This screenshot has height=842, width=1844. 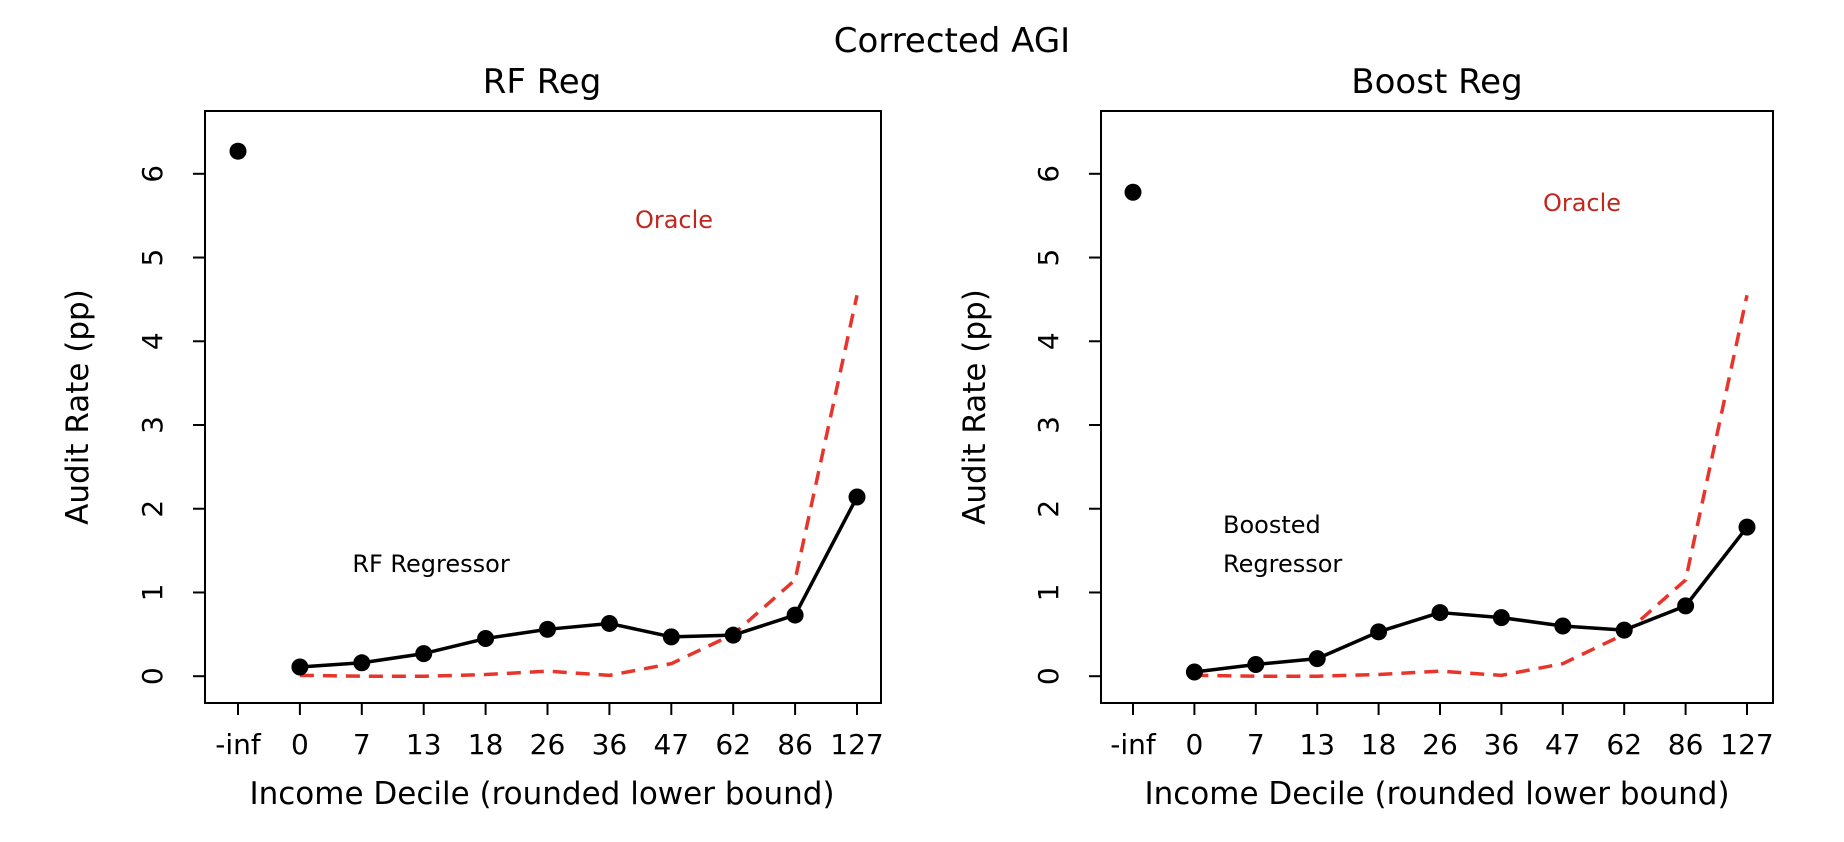 What do you see at coordinates (1436, 82) in the screenshot?
I see `panel-title: Boost Reg` at bounding box center [1436, 82].